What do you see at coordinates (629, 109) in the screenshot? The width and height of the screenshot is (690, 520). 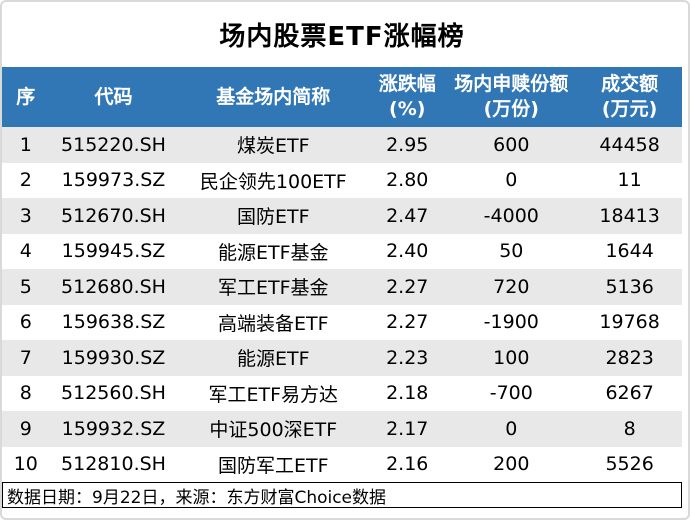 I see `col-header-turnover-line2: (万元)` at bounding box center [629, 109].